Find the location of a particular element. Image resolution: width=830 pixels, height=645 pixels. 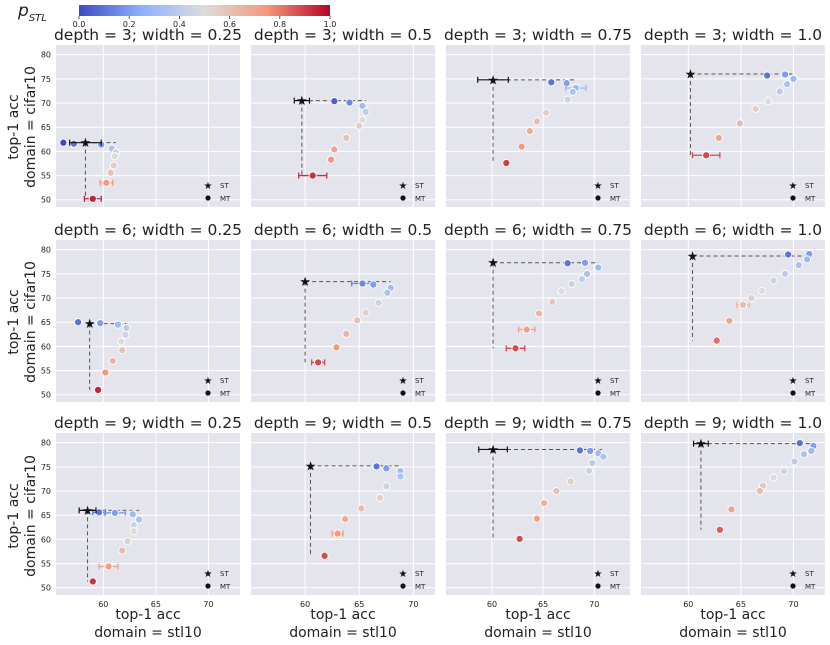

col-axis-label-1-line2: domain = stl10 is located at coordinates (148, 633).